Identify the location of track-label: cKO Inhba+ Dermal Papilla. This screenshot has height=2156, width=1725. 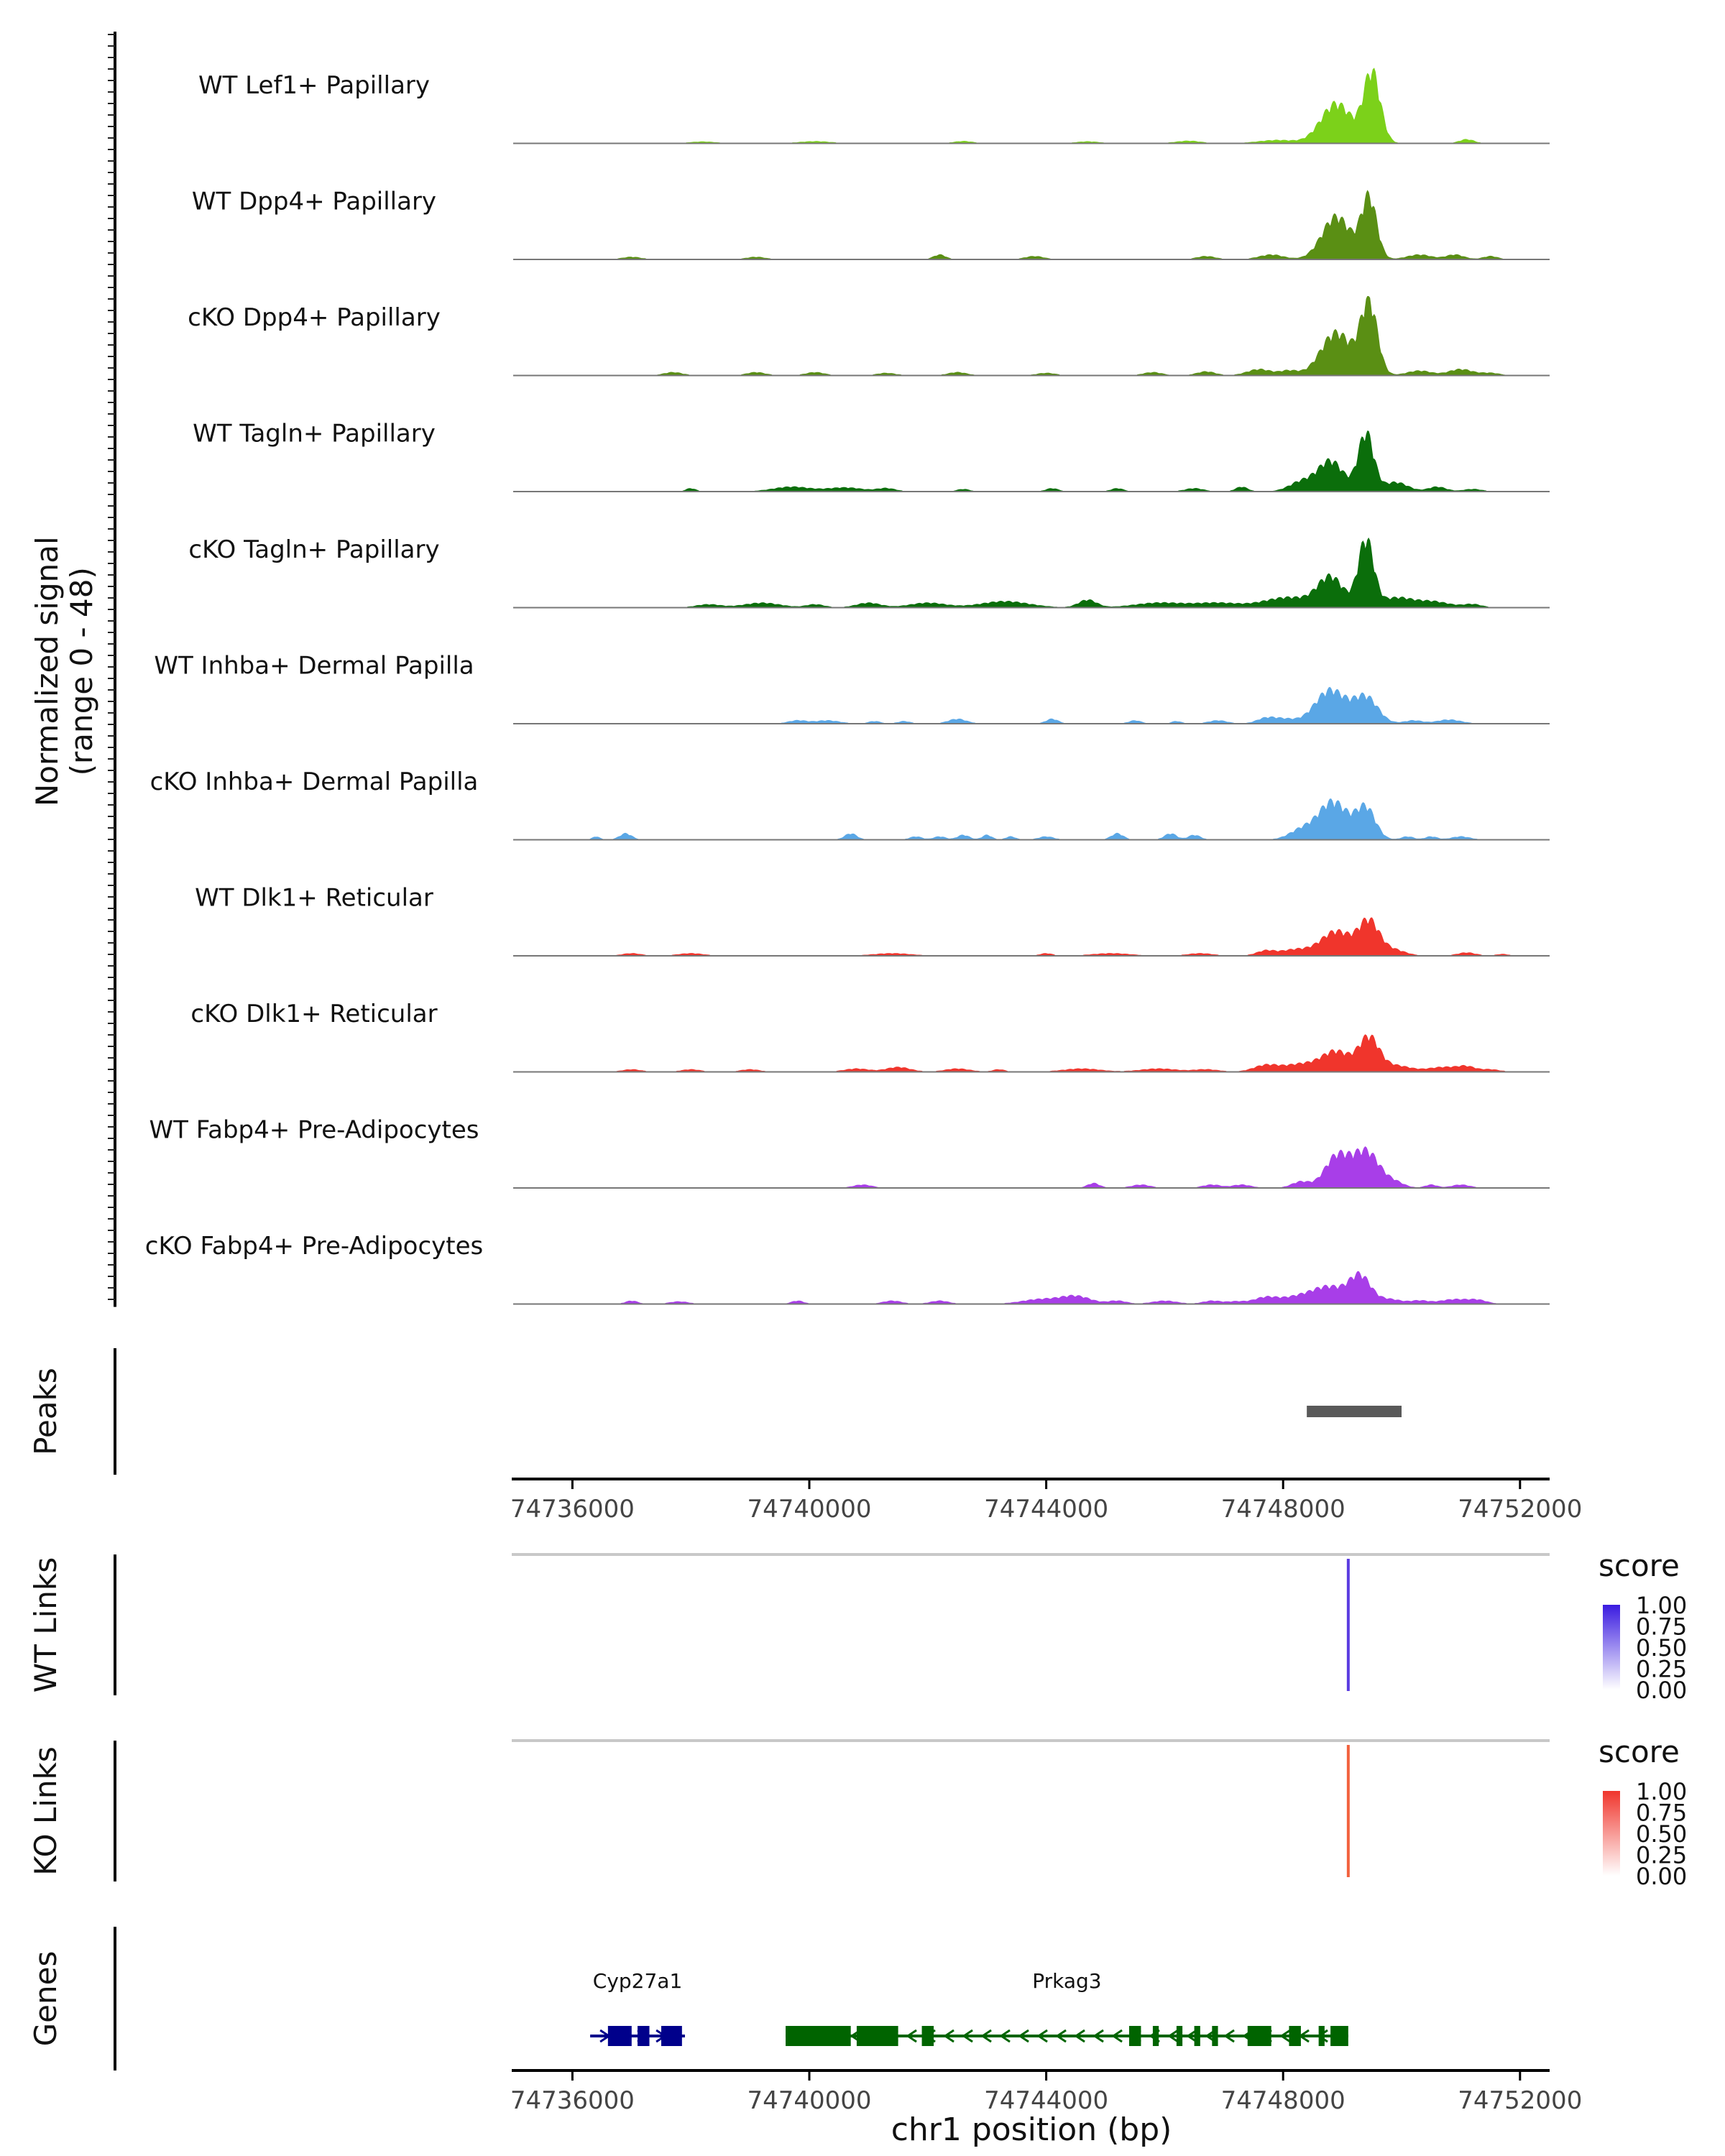
(314, 782).